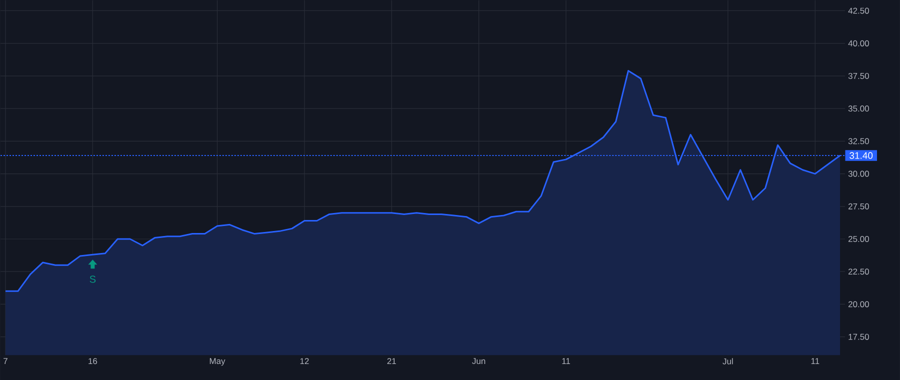  What do you see at coordinates (858, 304) in the screenshot?
I see `y-tick-label: 20.00` at bounding box center [858, 304].